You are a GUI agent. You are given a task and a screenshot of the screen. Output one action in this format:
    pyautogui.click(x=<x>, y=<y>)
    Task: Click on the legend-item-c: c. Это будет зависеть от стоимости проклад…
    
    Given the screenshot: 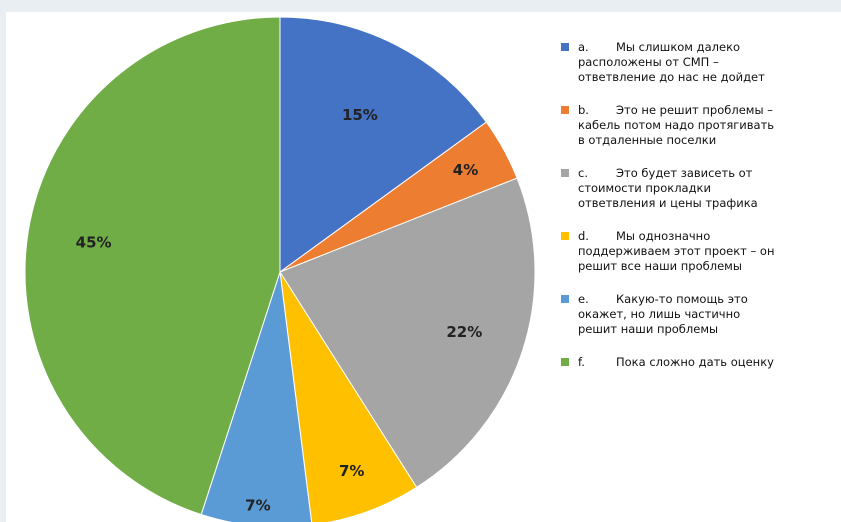 What is the action you would take?
    pyautogui.click(x=701, y=188)
    